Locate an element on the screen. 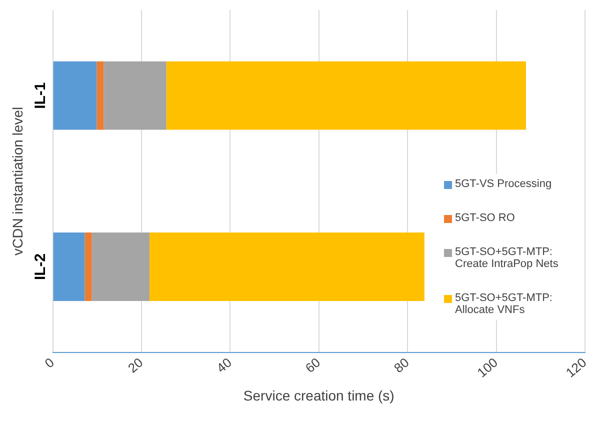 The image size is (607, 422). y-tick-label: IL-2 is located at coordinates (40, 266).